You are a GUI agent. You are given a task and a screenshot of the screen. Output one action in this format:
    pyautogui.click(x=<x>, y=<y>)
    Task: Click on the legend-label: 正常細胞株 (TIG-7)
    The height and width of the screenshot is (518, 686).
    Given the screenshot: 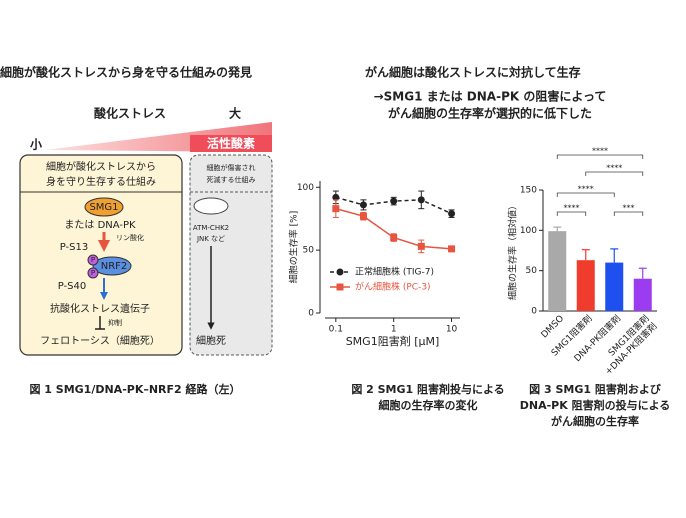 What is the action you would take?
    pyautogui.click(x=394, y=272)
    